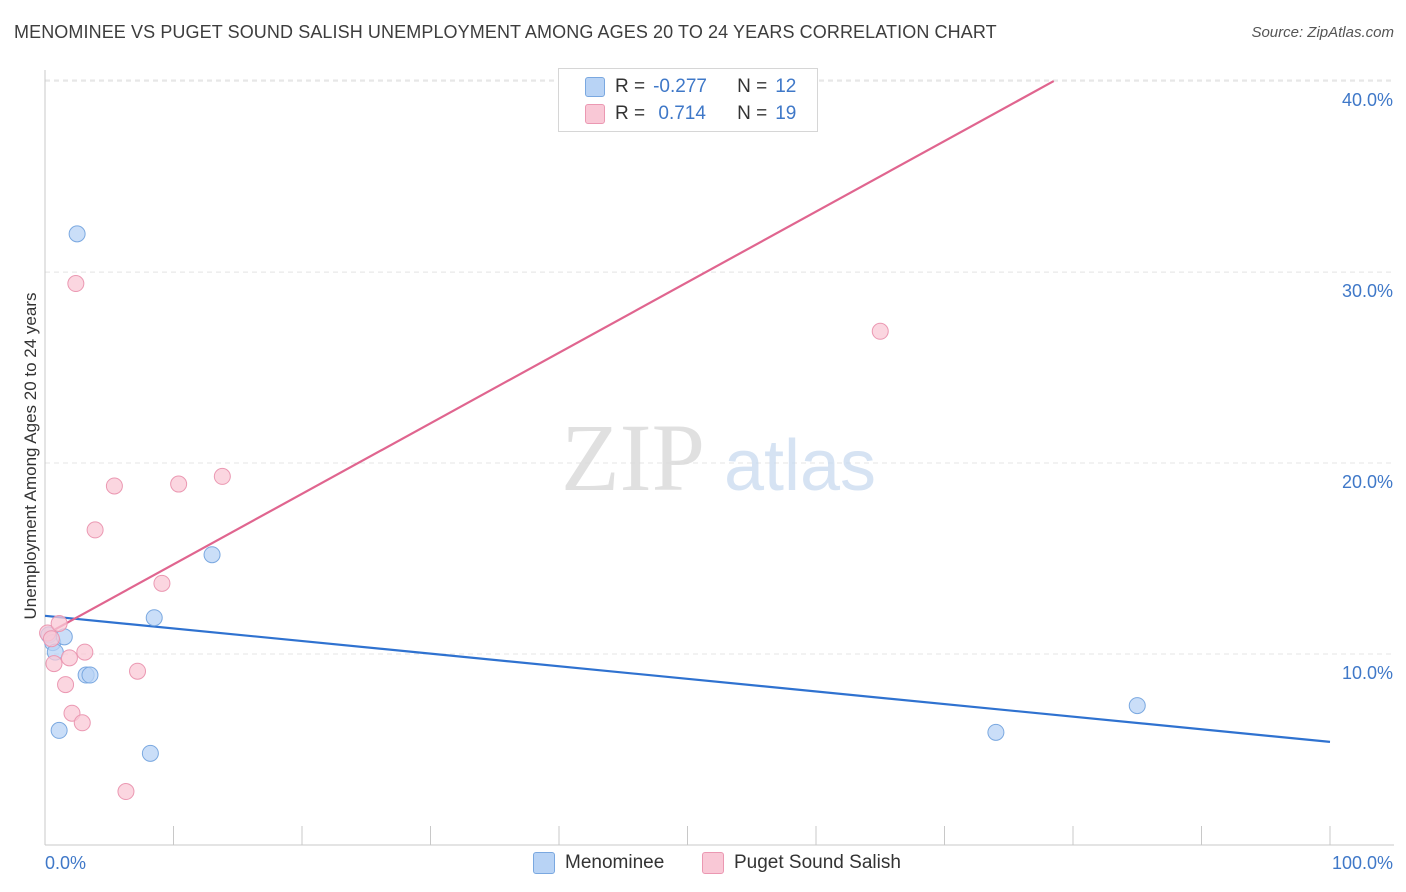  Describe the element at coordinates (817, 862) in the screenshot. I see `legend-label-puget: Puget Sound Salish` at that location.